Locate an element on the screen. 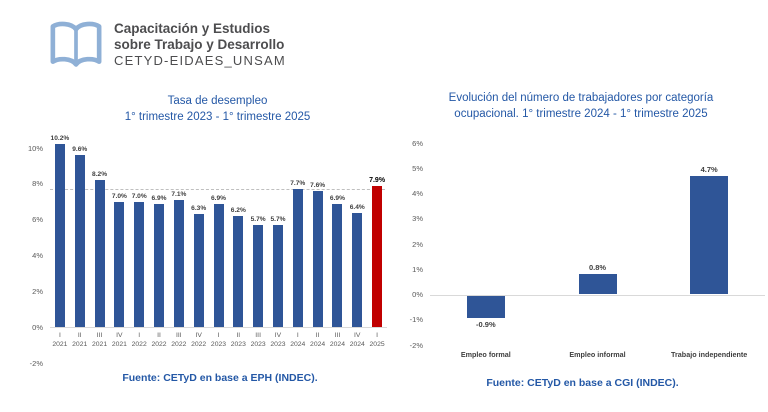 The height and width of the screenshot is (412, 768). logo-line3: CETYD-EIDAES_UNSAM is located at coordinates (200, 60).